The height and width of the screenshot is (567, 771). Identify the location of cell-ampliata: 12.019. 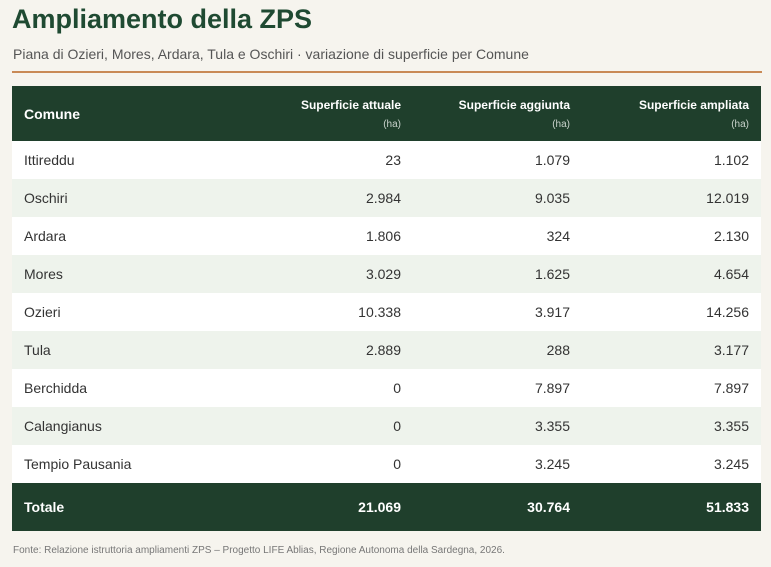
(727, 198).